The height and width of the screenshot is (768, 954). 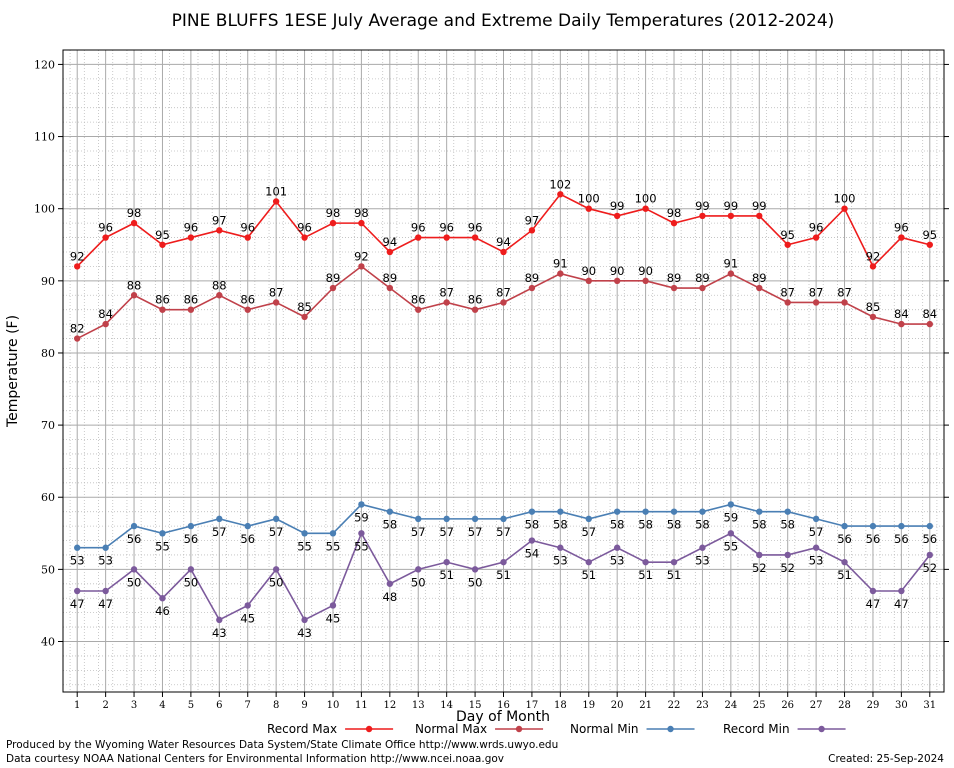 What do you see at coordinates (451, 729) in the screenshot?
I see `legend-label-normal-max: Normal Max` at bounding box center [451, 729].